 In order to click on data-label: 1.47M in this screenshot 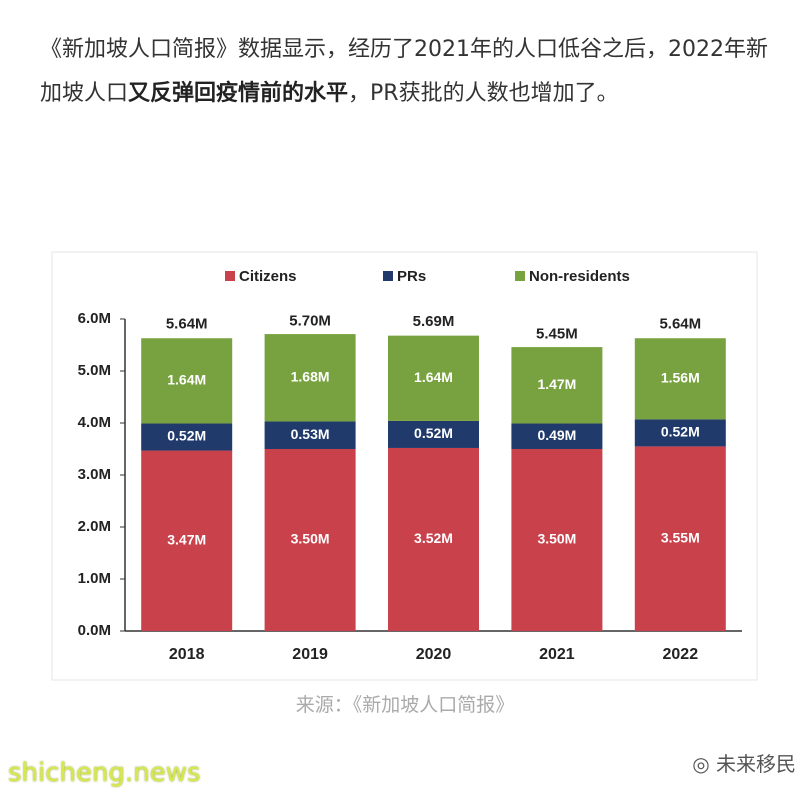, I will do `click(556, 384)`.